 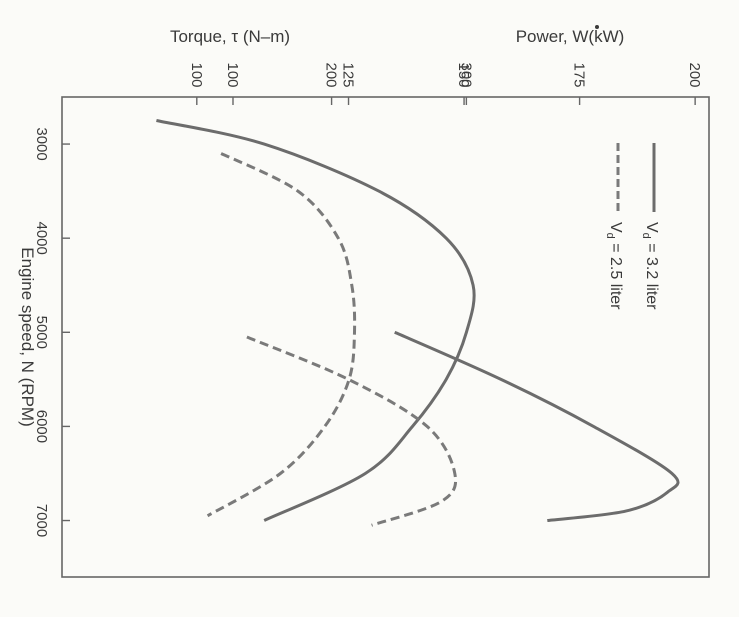 I want to click on torque-curve-2-5-liter, so click(x=281, y=335).